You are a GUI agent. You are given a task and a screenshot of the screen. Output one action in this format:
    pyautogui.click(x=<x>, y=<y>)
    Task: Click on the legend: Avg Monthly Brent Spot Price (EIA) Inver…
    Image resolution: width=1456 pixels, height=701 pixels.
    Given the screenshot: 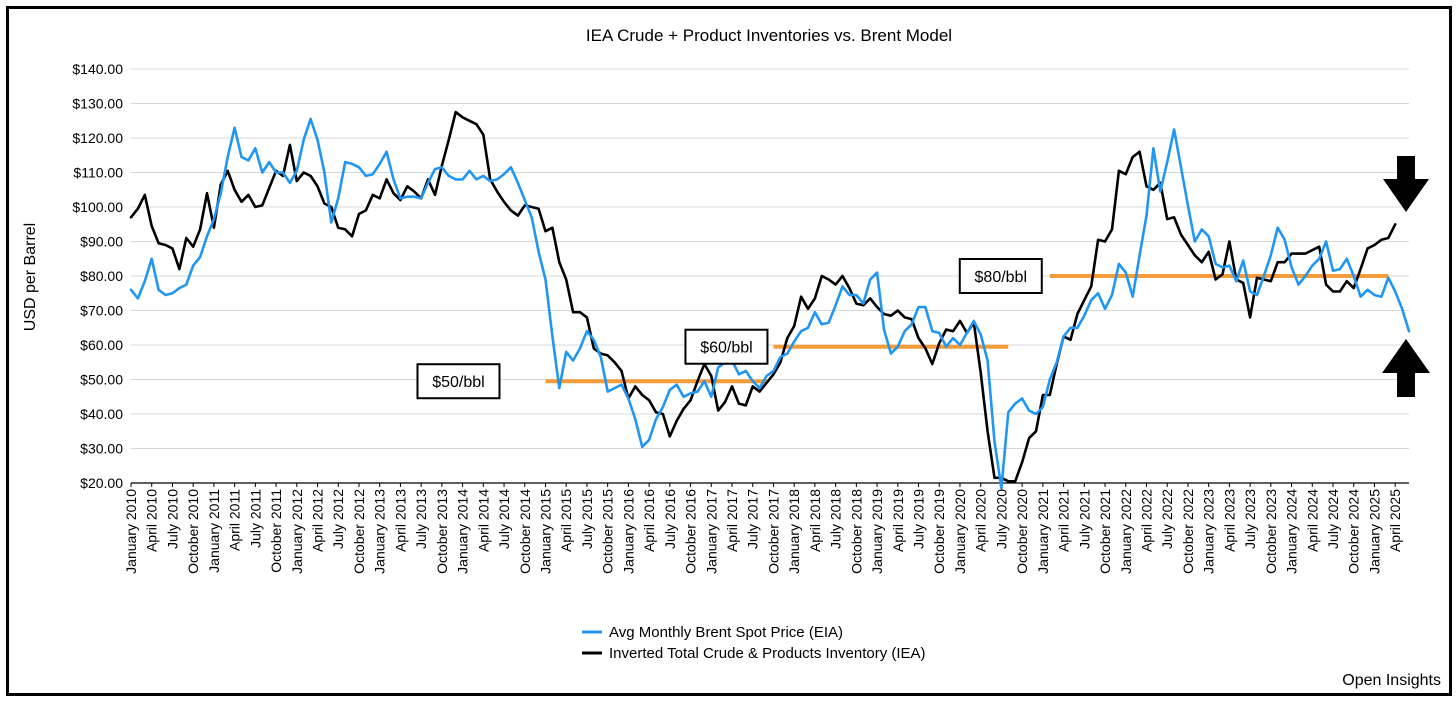 What is the action you would take?
    pyautogui.click(x=754, y=643)
    